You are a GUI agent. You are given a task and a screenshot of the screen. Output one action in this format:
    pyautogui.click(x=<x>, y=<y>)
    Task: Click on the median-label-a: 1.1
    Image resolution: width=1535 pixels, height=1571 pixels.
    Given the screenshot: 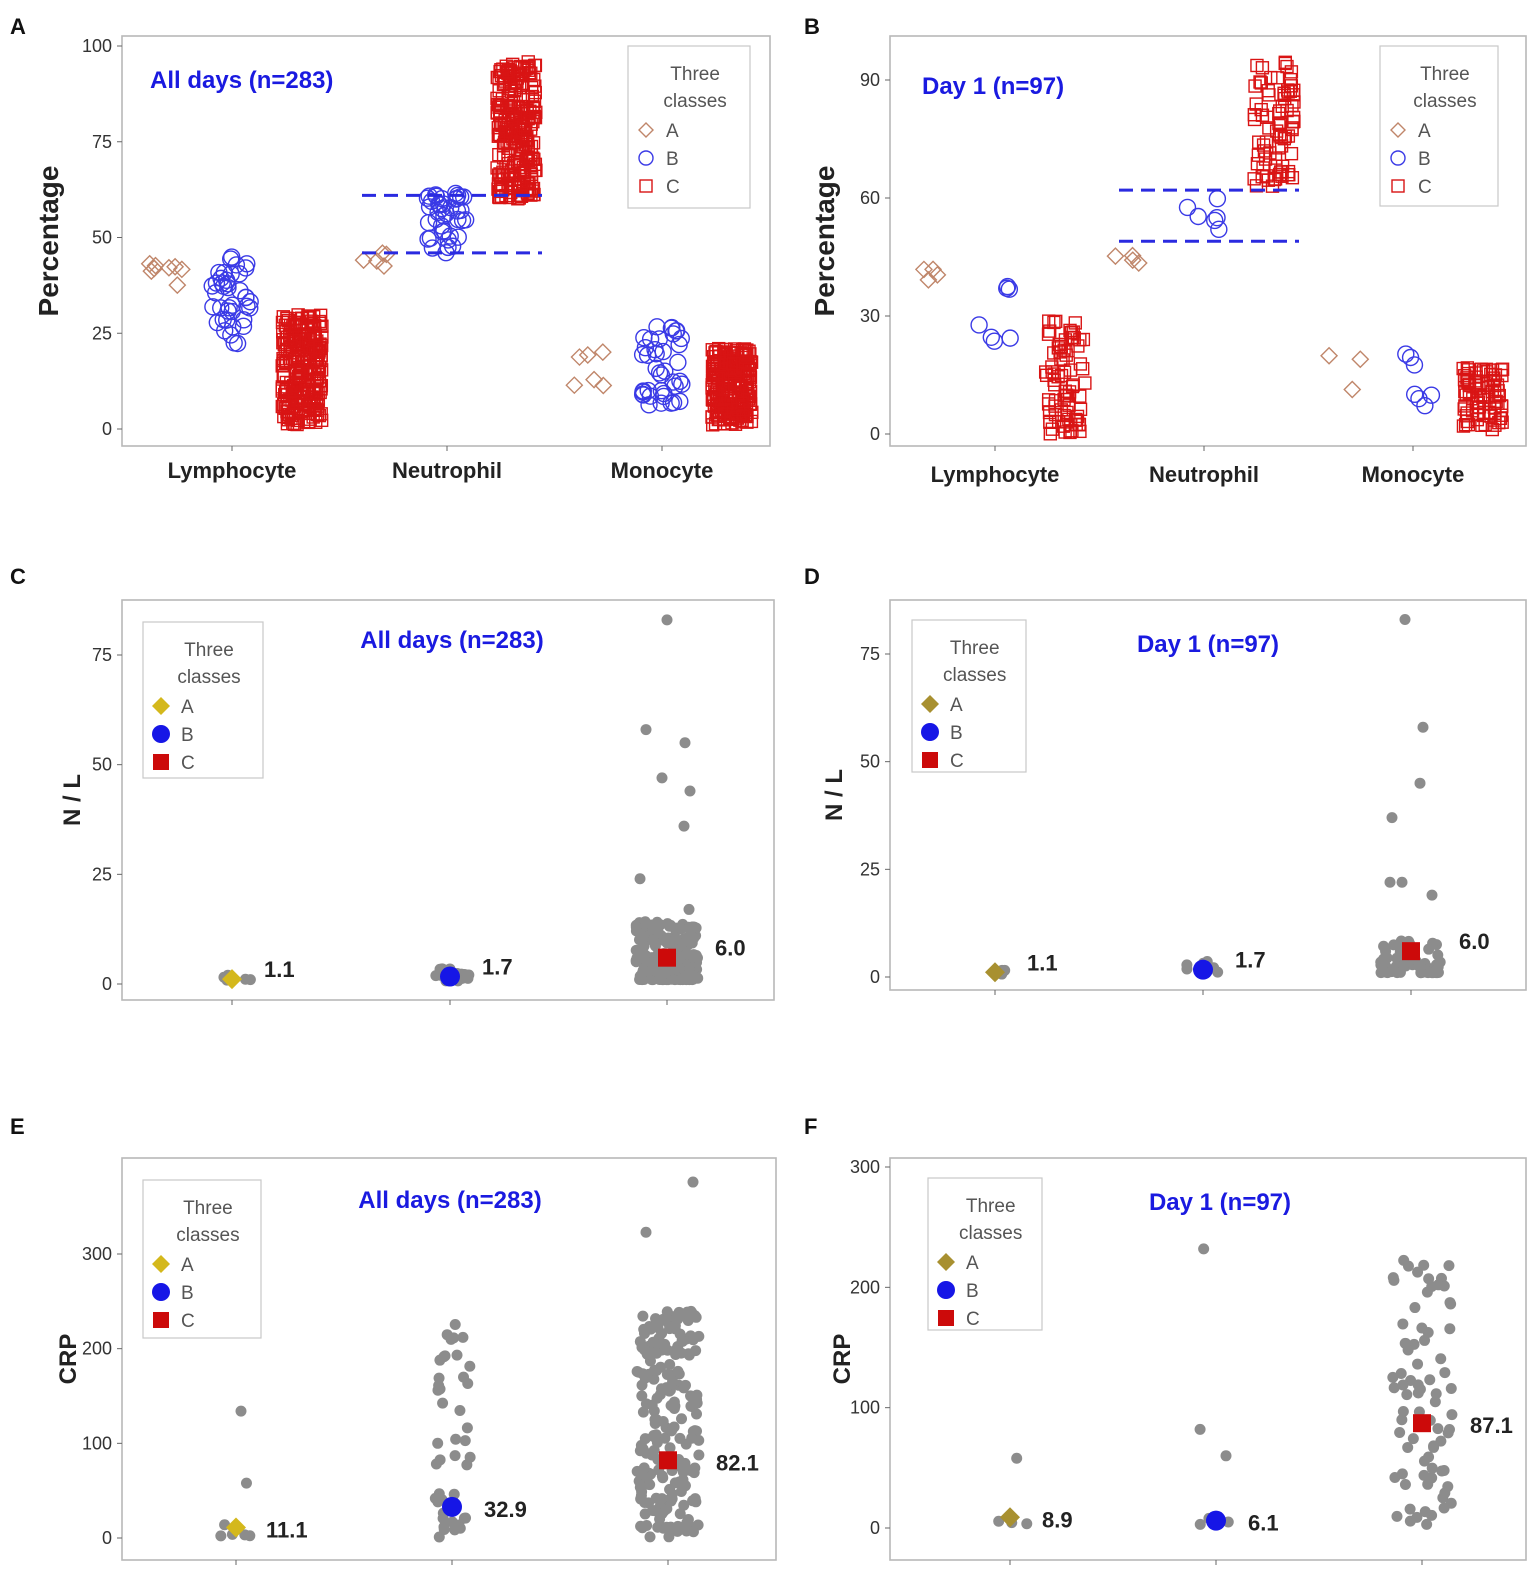 What is the action you would take?
    pyautogui.click(x=279, y=969)
    